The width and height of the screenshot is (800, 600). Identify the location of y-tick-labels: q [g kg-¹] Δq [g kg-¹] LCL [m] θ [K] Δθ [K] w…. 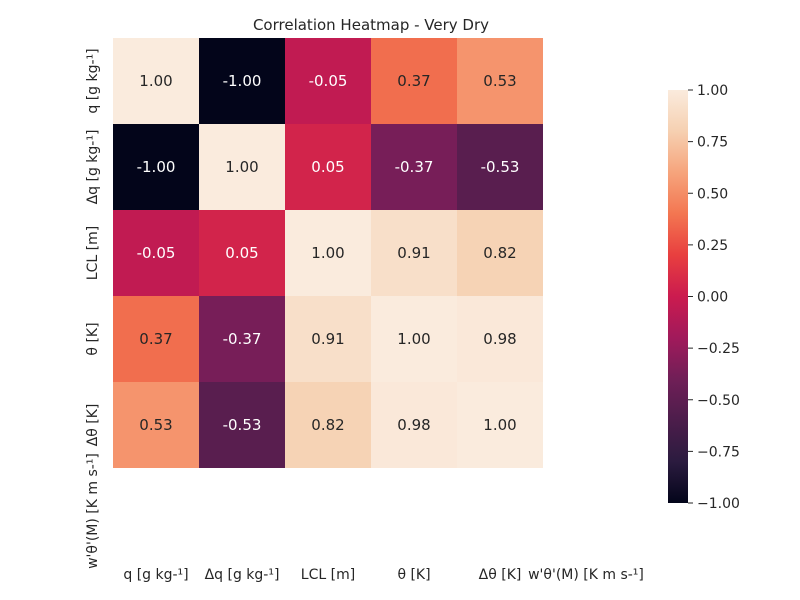
(93, 308).